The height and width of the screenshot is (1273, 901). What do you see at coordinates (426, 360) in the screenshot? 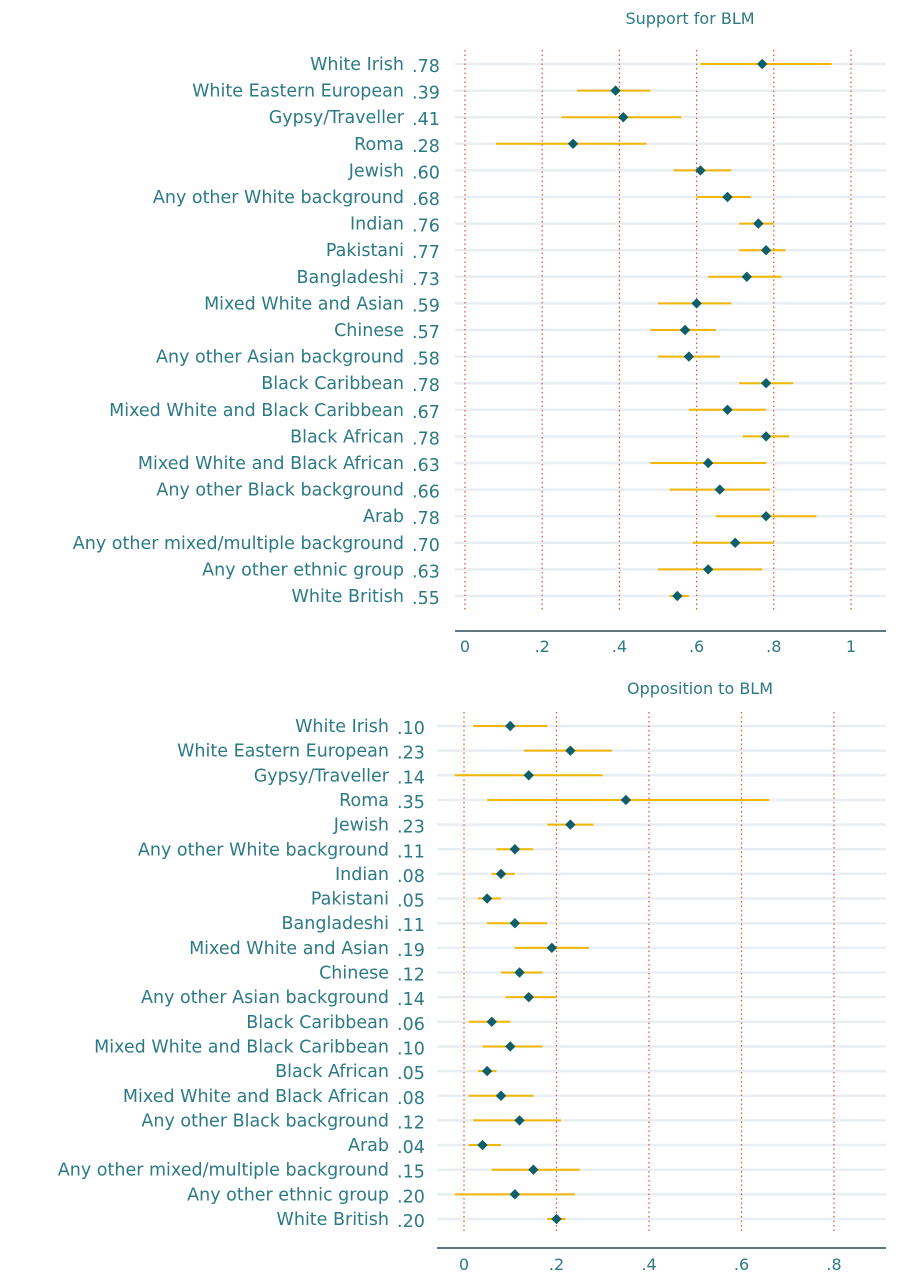
I see `value-label: .58` at bounding box center [426, 360].